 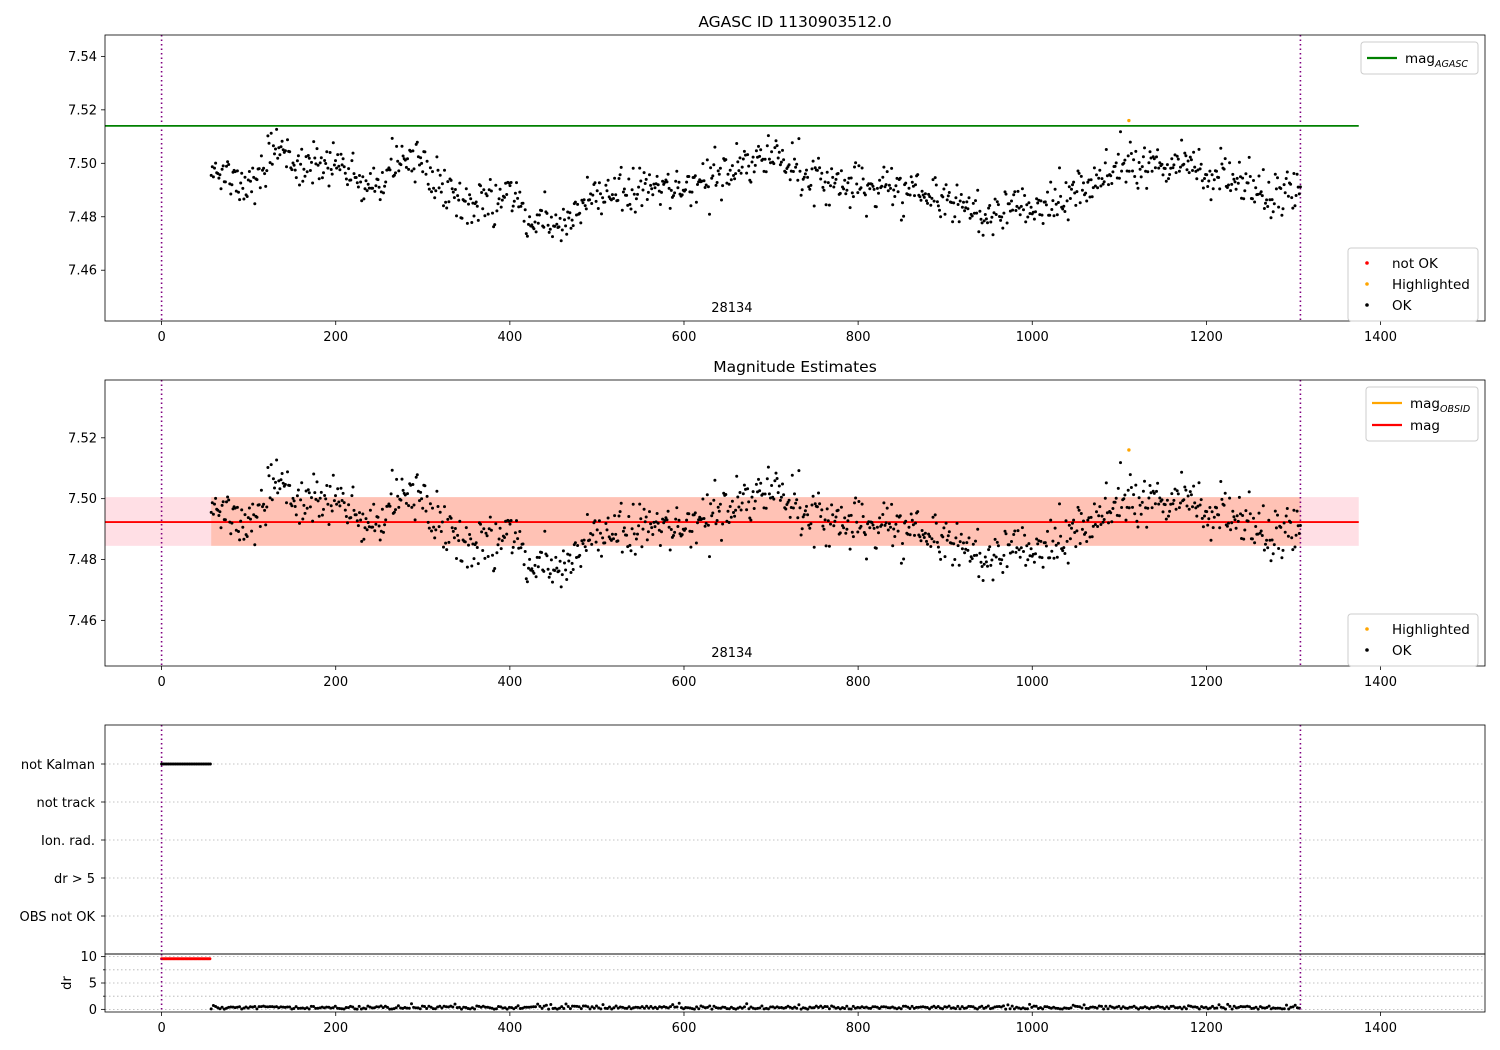 What do you see at coordinates (65, 803) in the screenshot?
I see `flag-label-not-track: not track` at bounding box center [65, 803].